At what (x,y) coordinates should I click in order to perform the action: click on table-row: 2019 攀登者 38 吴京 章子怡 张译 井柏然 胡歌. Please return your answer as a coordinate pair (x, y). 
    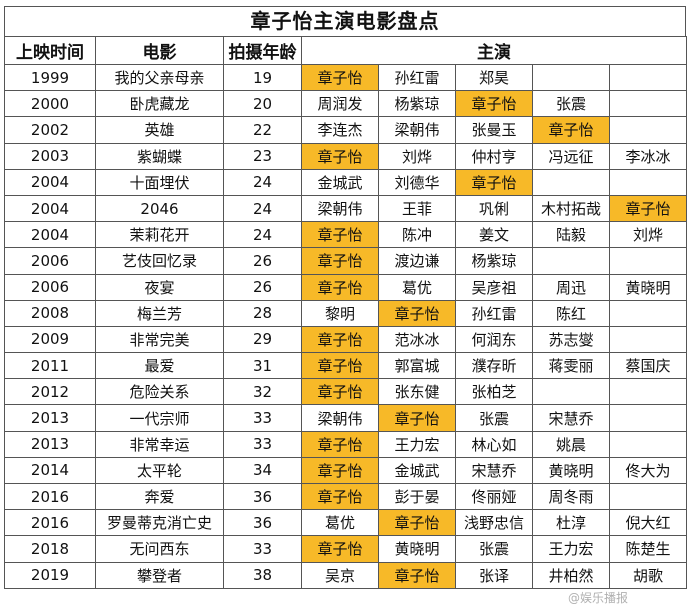
    Looking at the image, I should click on (345, 575).